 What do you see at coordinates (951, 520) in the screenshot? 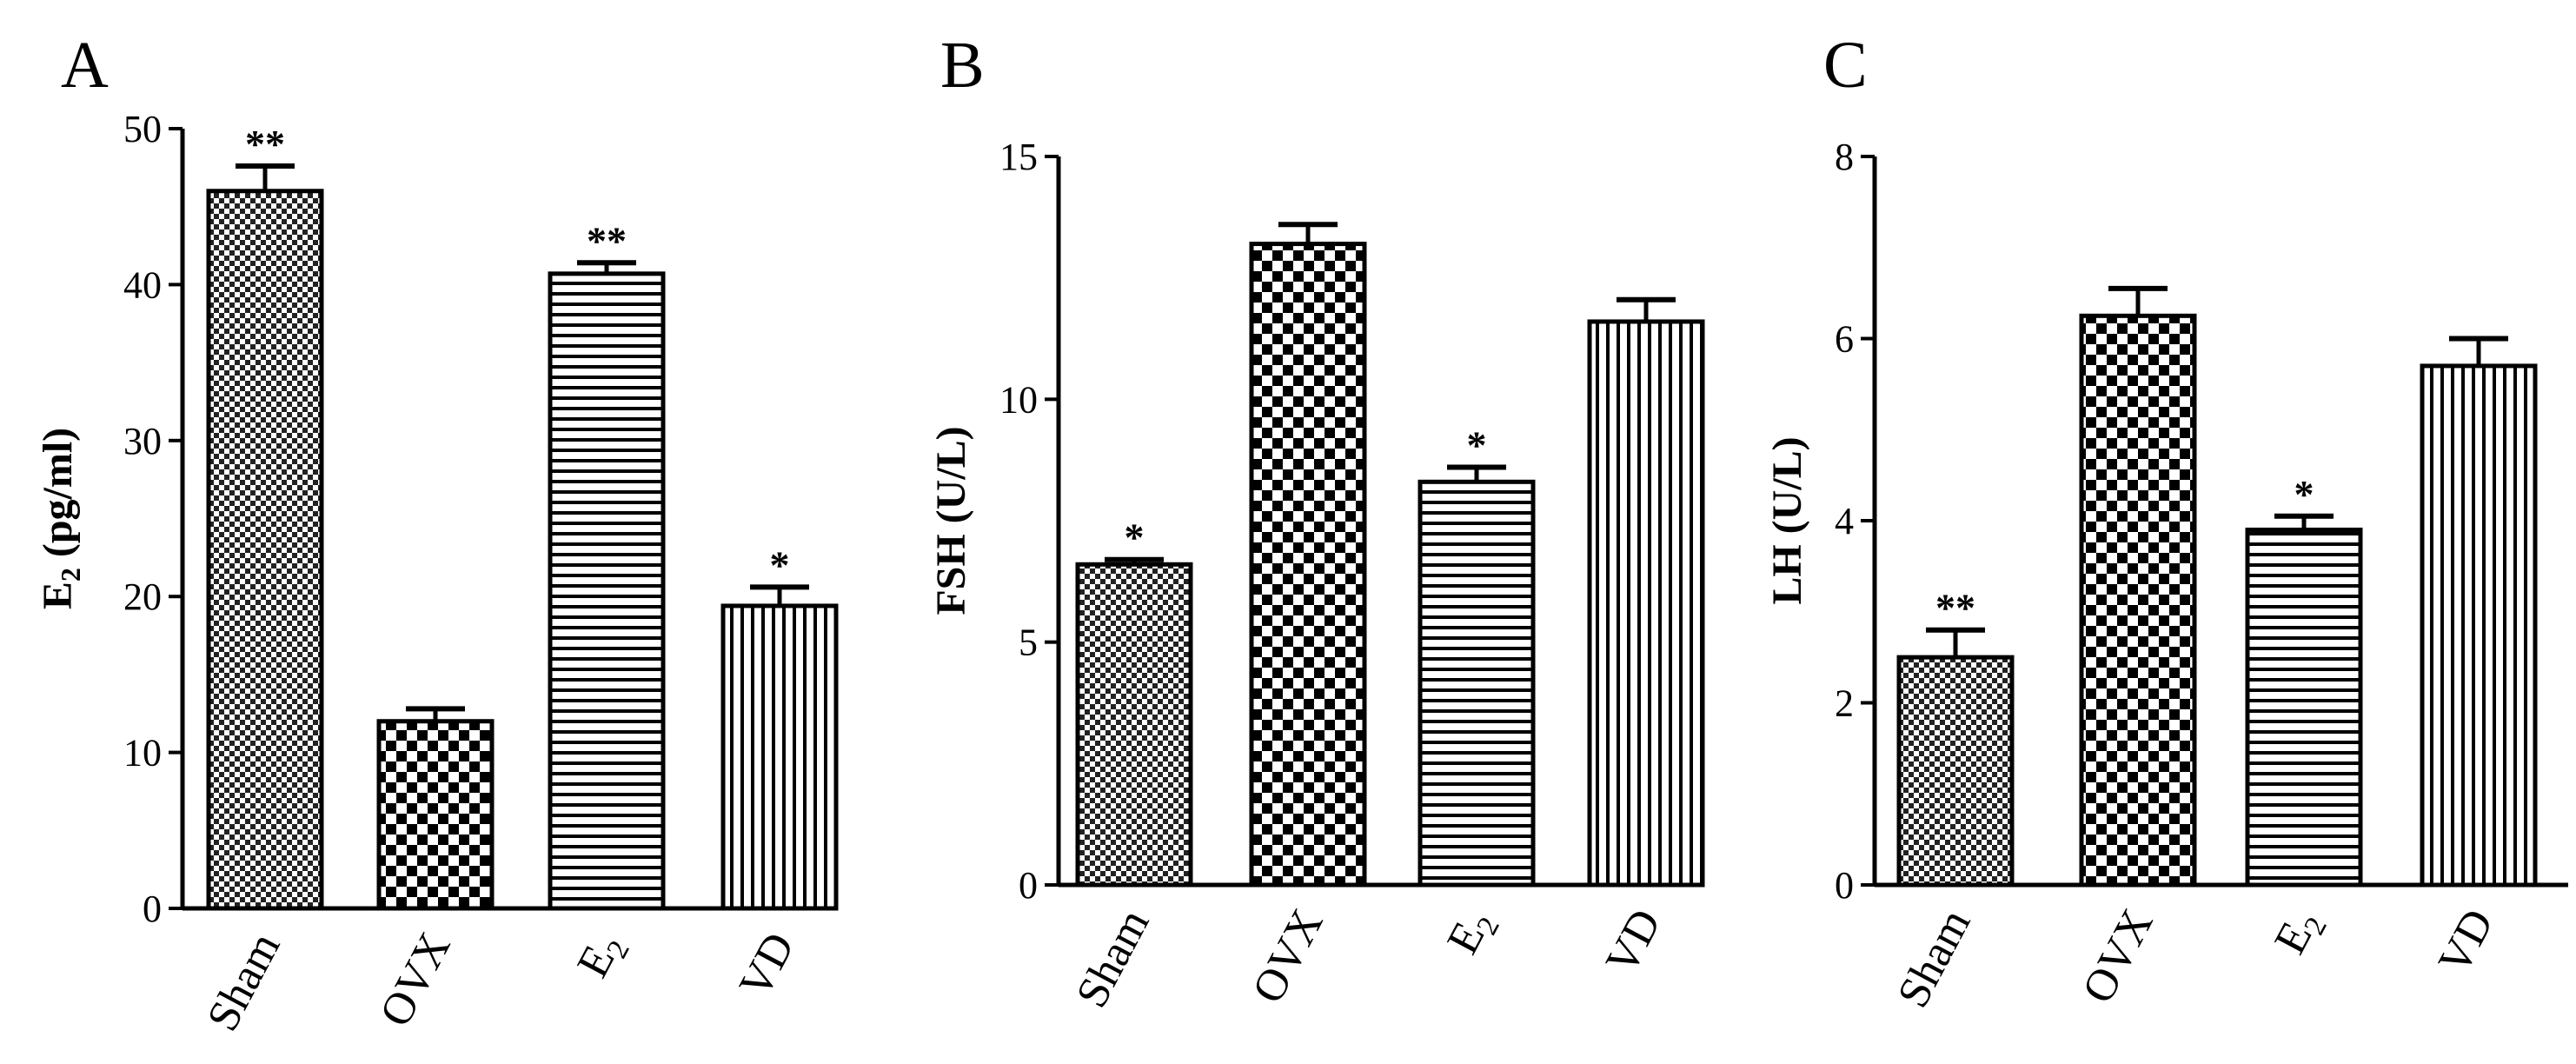
I see `y-axis-label: FSH (U/L)` at bounding box center [951, 520].